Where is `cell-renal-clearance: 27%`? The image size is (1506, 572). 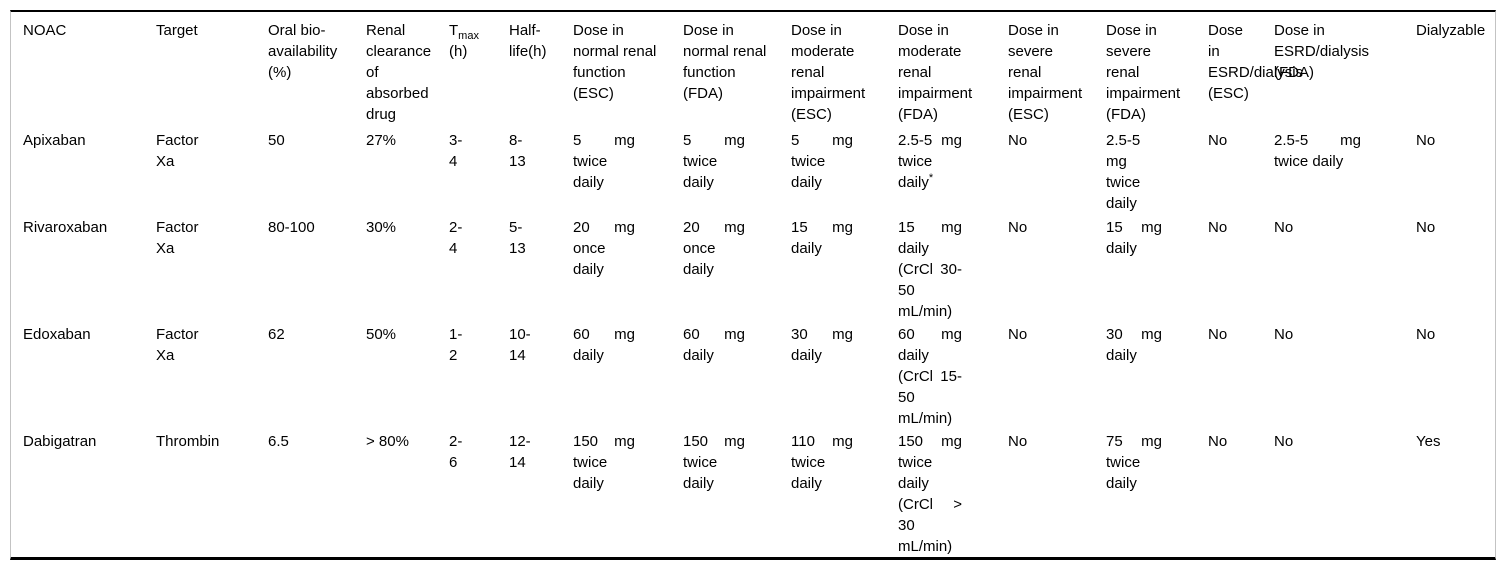 cell-renal-clearance: 27% is located at coordinates (381, 140).